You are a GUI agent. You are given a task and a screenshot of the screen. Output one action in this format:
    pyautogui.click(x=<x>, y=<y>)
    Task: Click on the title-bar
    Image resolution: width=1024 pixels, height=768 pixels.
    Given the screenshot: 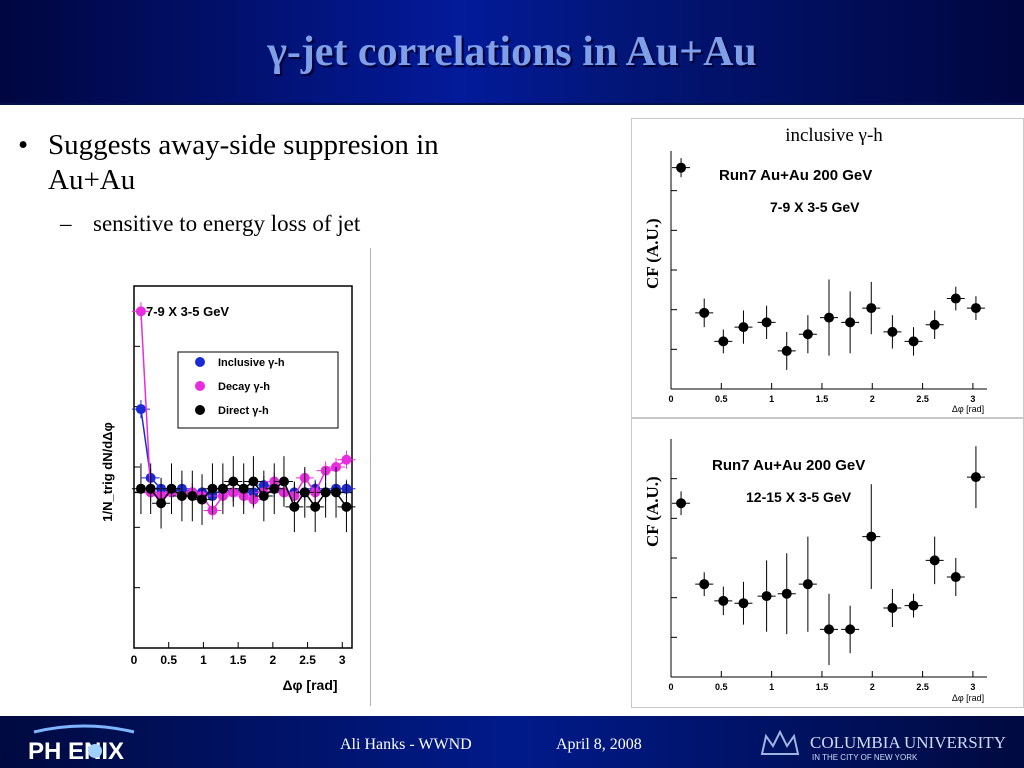 What is the action you would take?
    pyautogui.click(x=512, y=52)
    